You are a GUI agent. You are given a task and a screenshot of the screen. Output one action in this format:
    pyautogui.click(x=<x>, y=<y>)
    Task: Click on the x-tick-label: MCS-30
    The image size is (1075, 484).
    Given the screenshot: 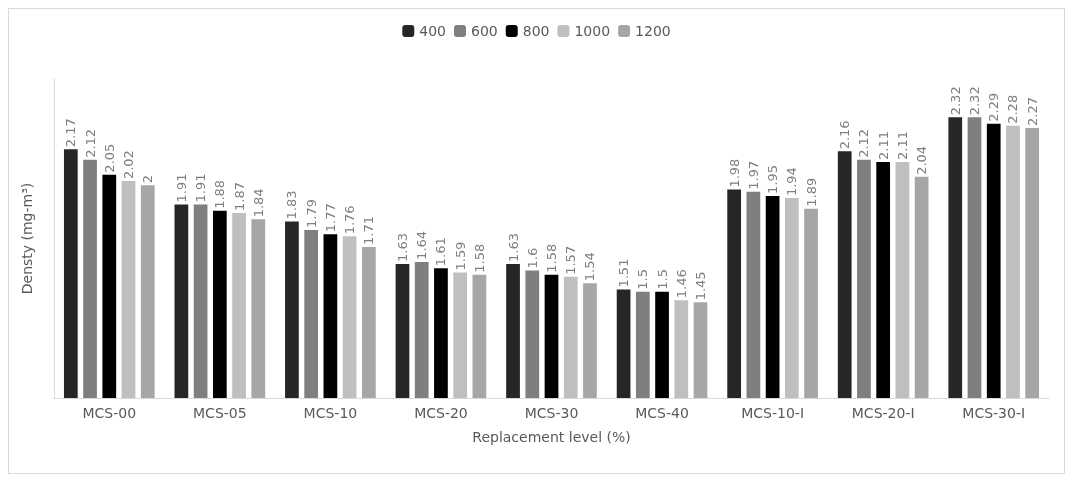 What is the action you would take?
    pyautogui.click(x=551, y=413)
    